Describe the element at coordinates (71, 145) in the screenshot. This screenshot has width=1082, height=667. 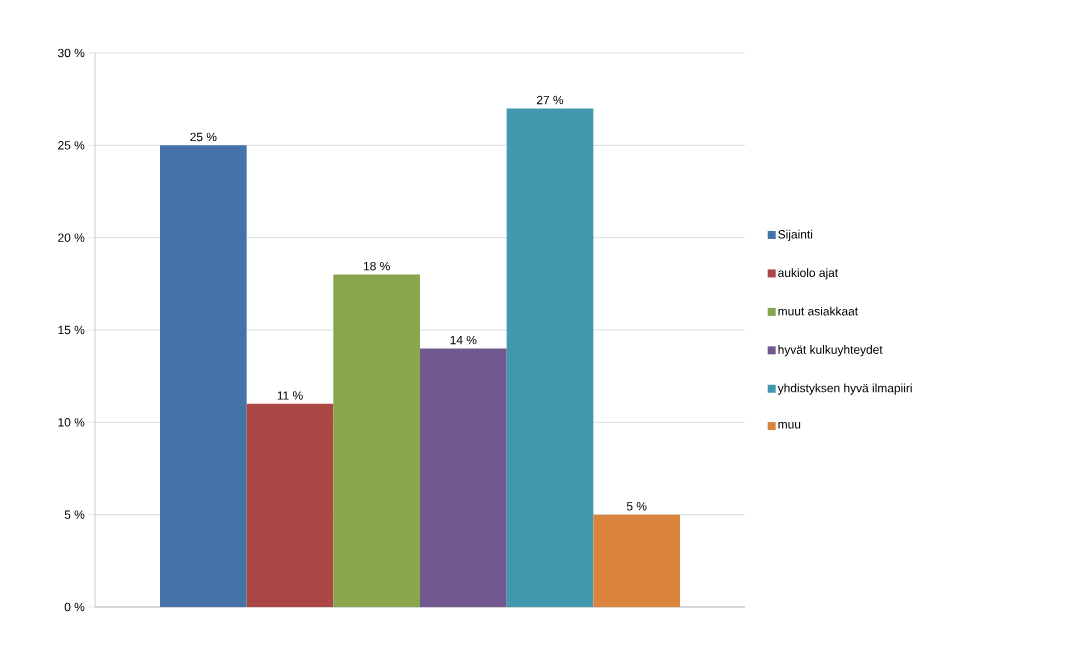
I see `y-tick-label: 25 %` at that location.